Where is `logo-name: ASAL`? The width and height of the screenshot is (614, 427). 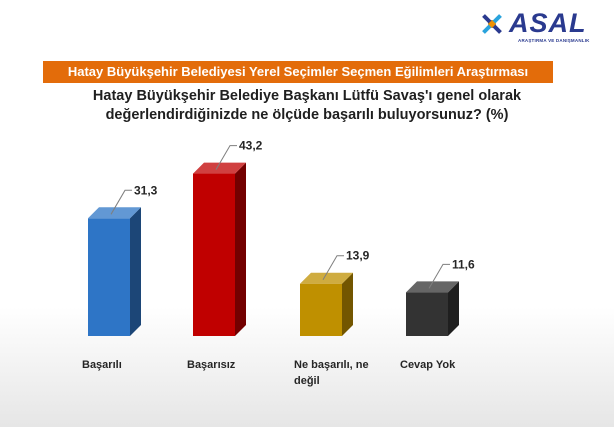
logo-name: ASAL is located at coordinates (548, 23).